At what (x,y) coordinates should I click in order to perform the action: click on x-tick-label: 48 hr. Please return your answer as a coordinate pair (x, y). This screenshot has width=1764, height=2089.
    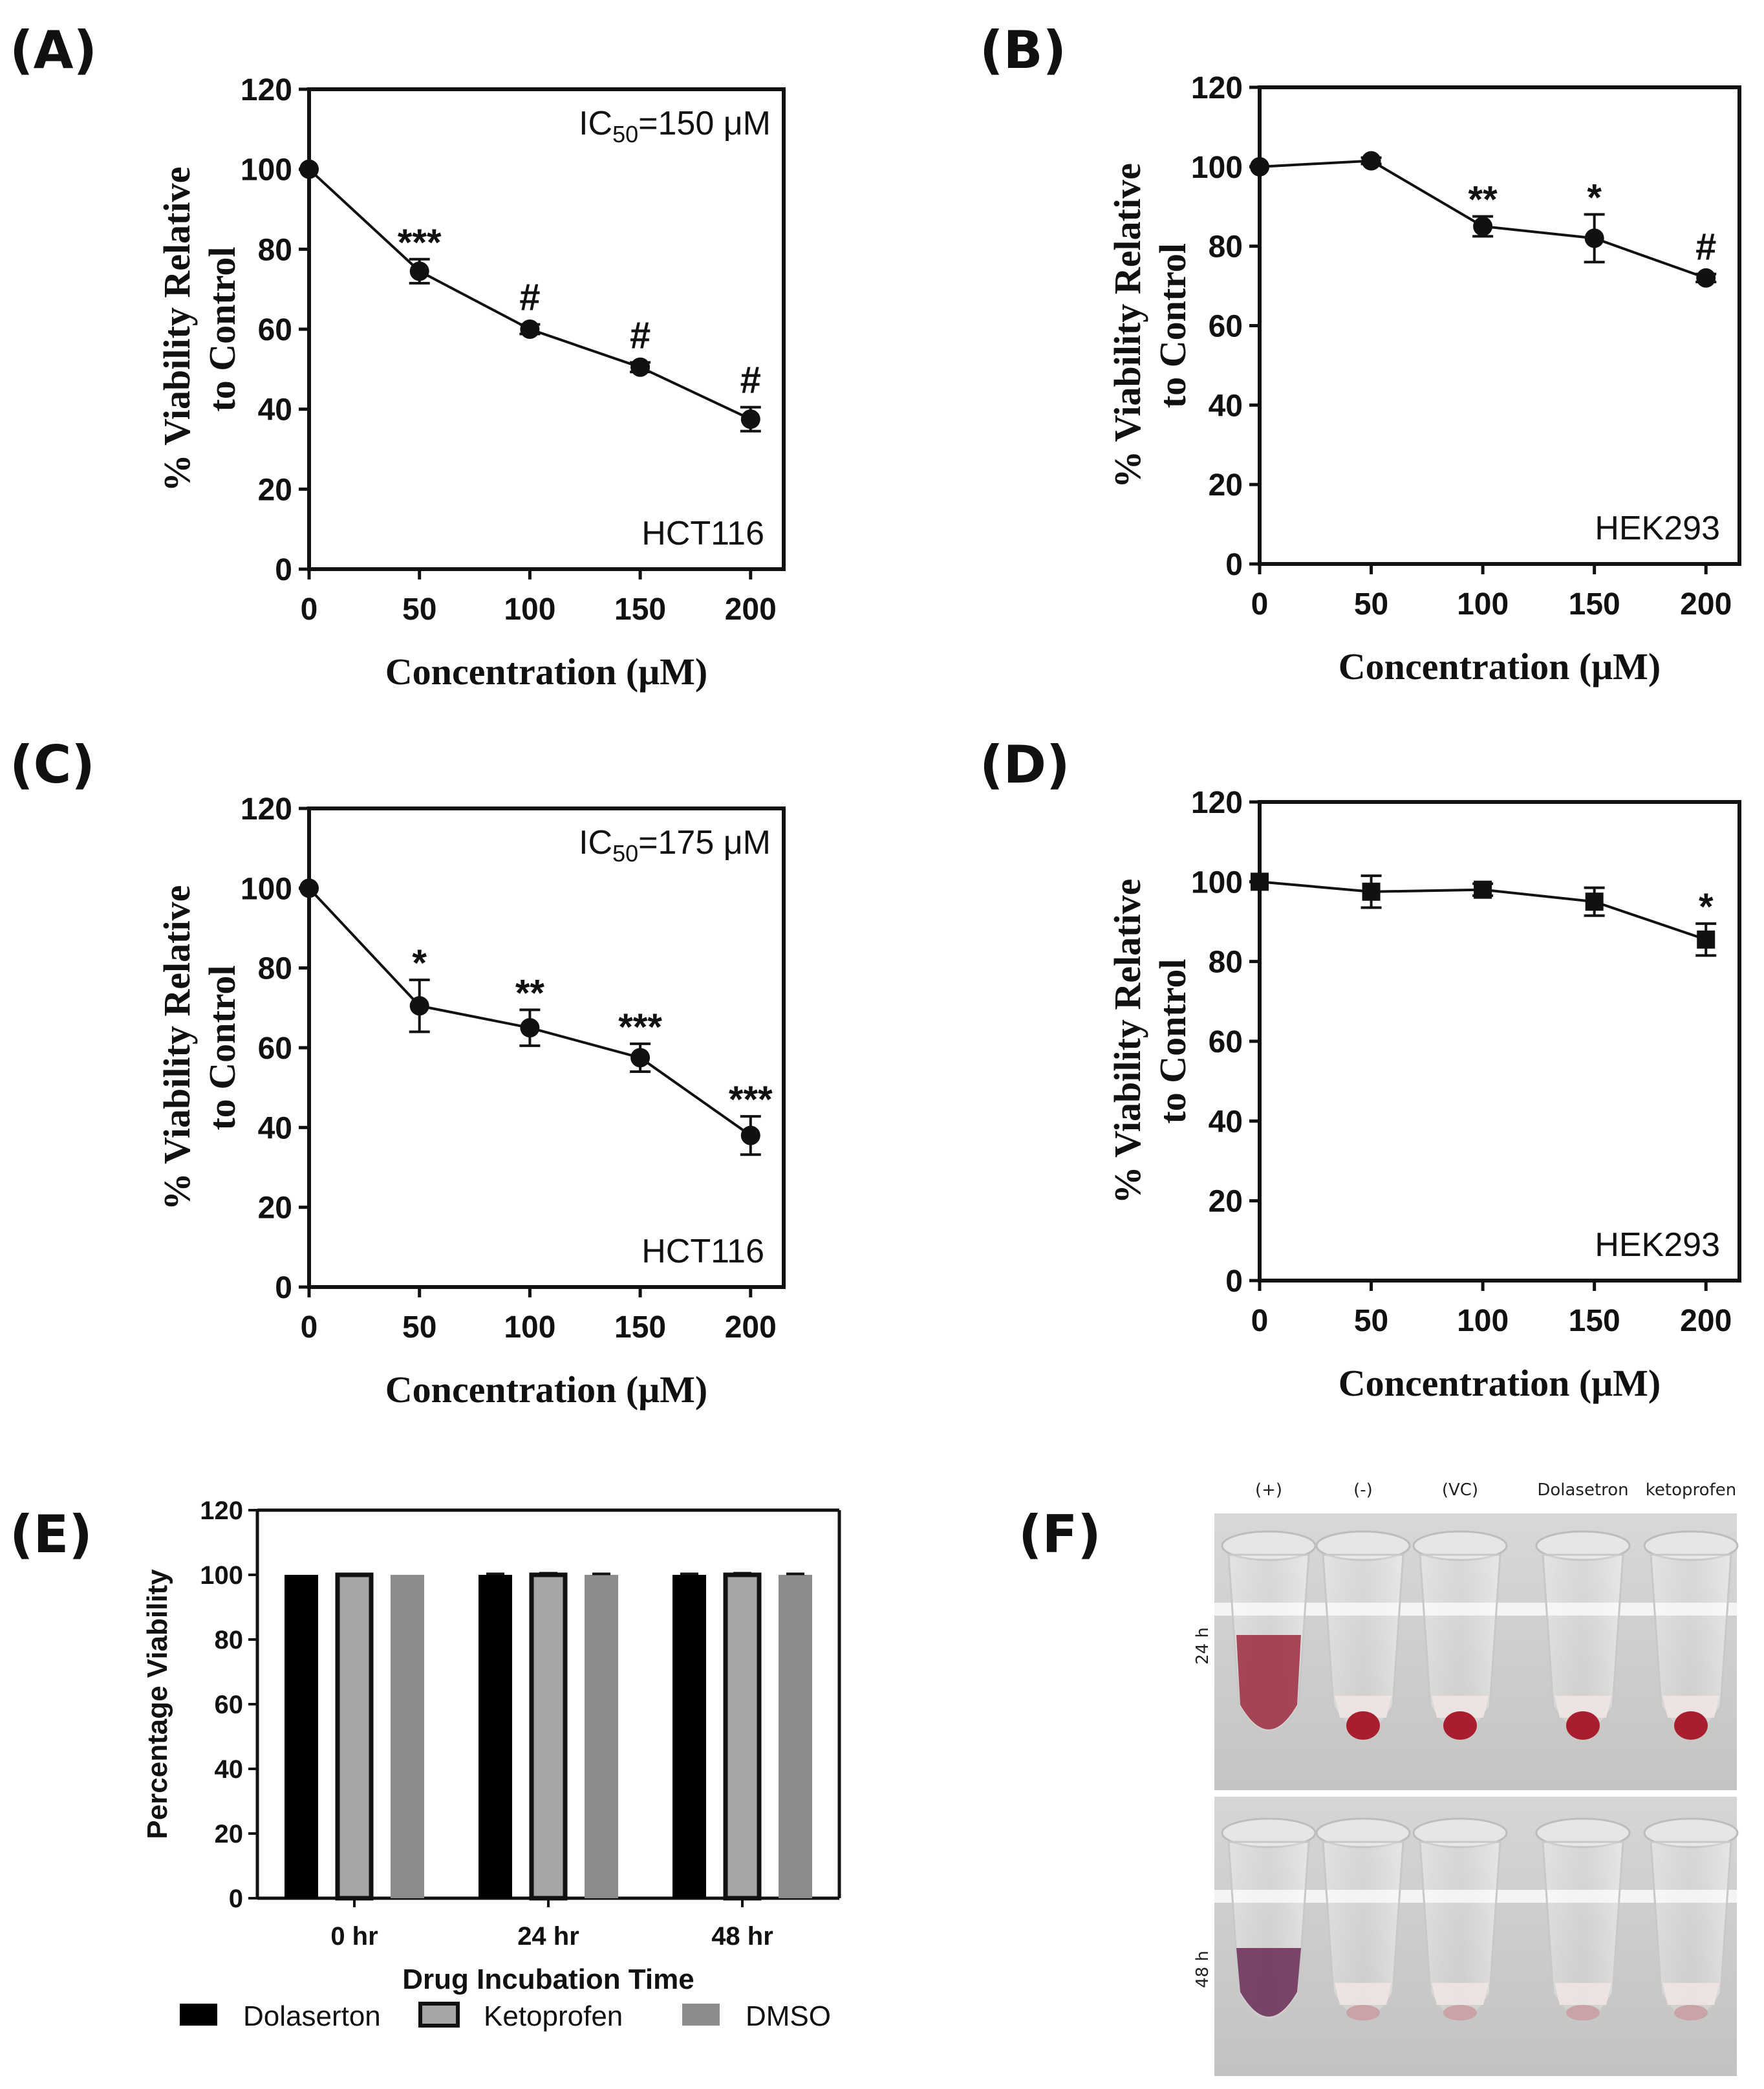
    Looking at the image, I should click on (742, 1936).